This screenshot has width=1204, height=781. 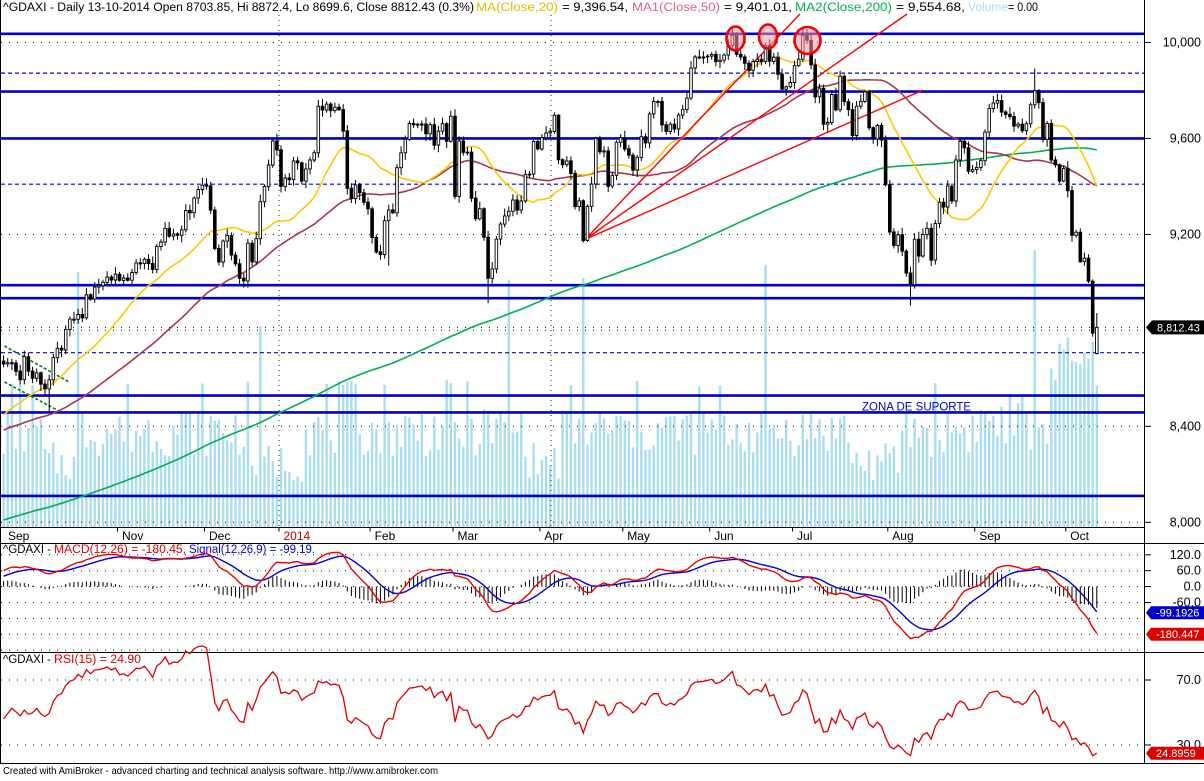 What do you see at coordinates (553, 536) in the screenshot?
I see `svg-text: Apr` at bounding box center [553, 536].